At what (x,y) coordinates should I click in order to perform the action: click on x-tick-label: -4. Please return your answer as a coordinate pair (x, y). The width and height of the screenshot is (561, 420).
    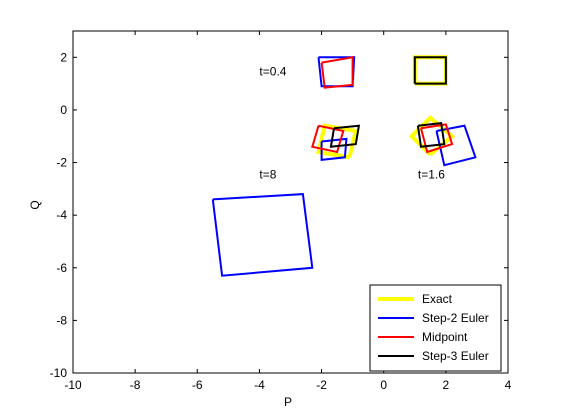
    Looking at the image, I should click on (259, 385).